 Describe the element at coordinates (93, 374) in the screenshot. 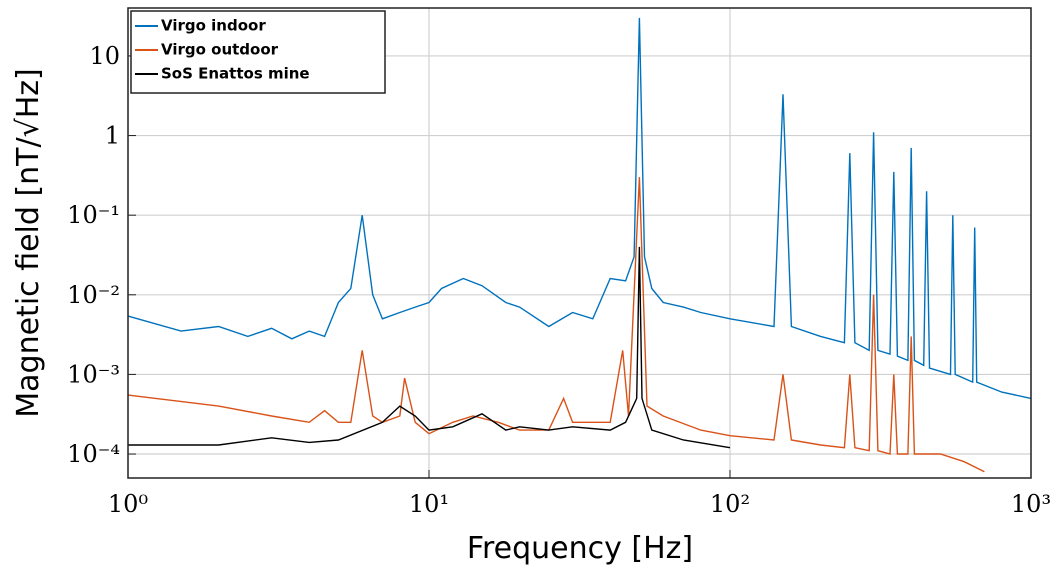

I see `y-tick-label: 10⁻³` at that location.